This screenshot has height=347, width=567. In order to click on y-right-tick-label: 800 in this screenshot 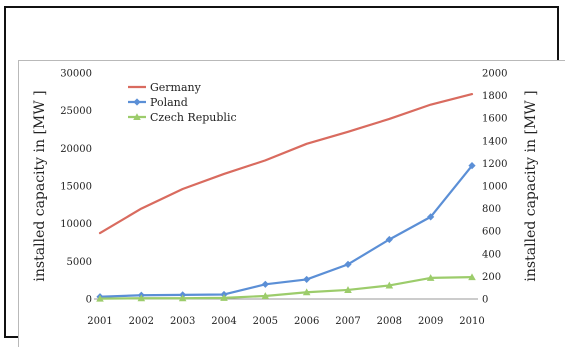, I will do `click(491, 209)`.